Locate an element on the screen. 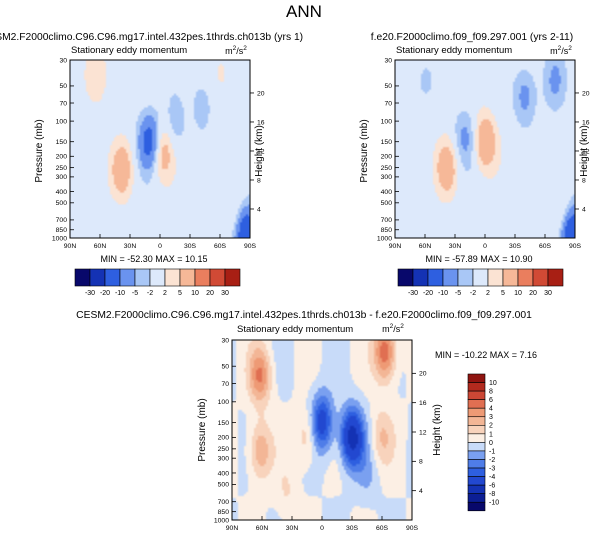 The image size is (609, 538). p-tick-label: 50 is located at coordinates (225, 367).